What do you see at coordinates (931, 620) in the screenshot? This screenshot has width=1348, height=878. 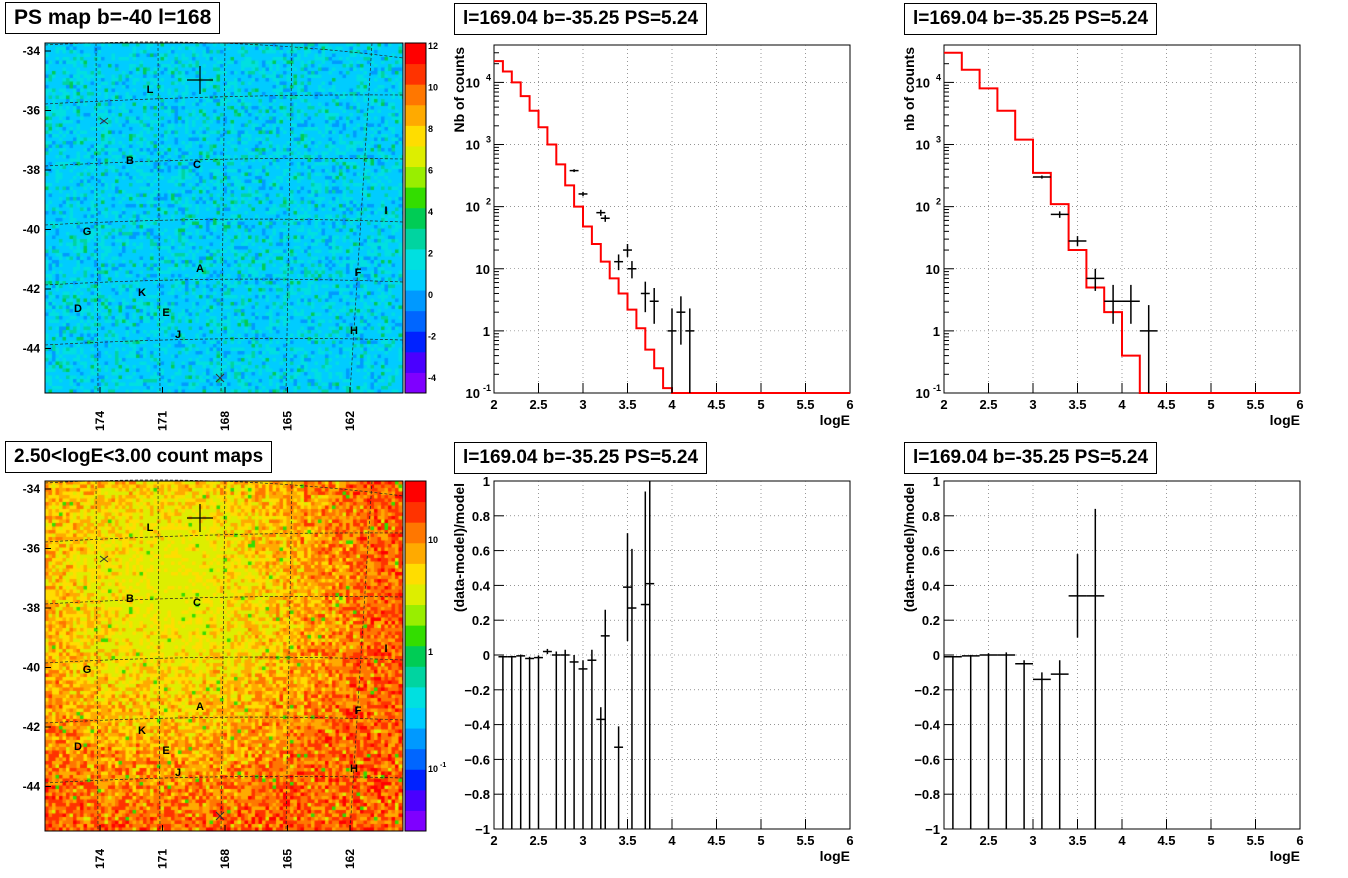 I see `y-tick-label: 0.2` at bounding box center [931, 620].